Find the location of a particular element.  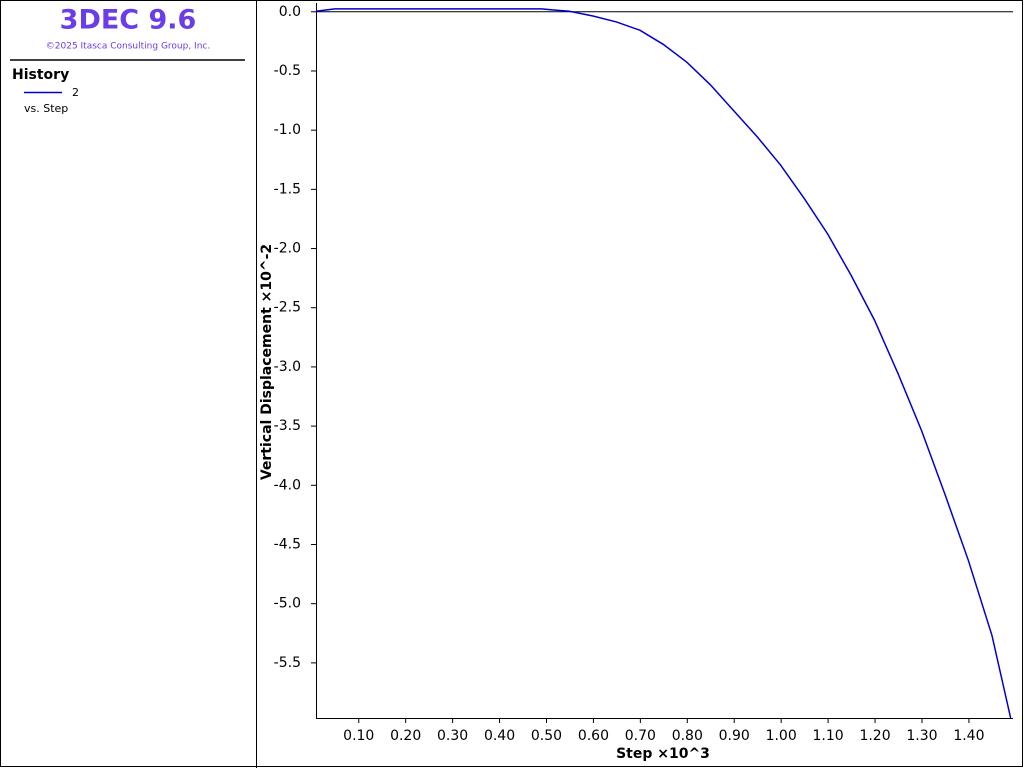

x-tick-label: 0.50 is located at coordinates (546, 736).